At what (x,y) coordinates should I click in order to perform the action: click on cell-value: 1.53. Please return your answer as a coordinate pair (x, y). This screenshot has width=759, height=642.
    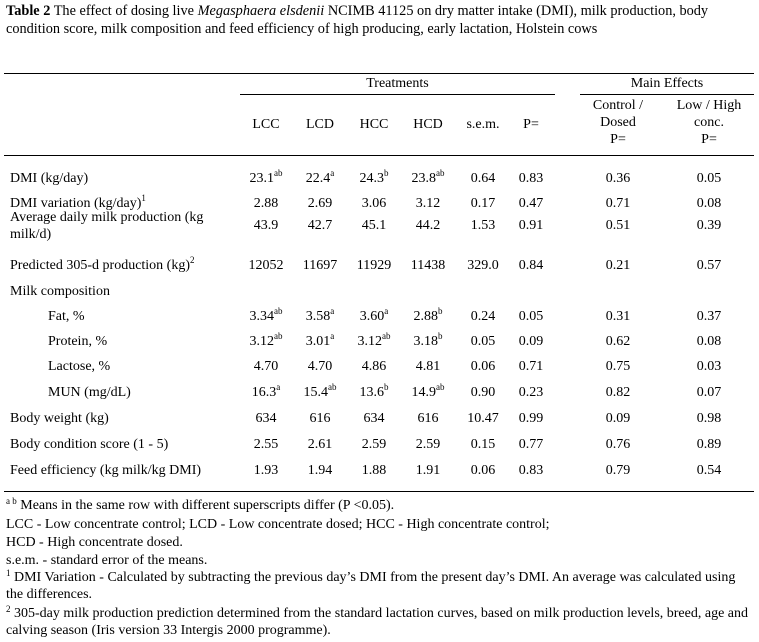
    Looking at the image, I should click on (483, 225).